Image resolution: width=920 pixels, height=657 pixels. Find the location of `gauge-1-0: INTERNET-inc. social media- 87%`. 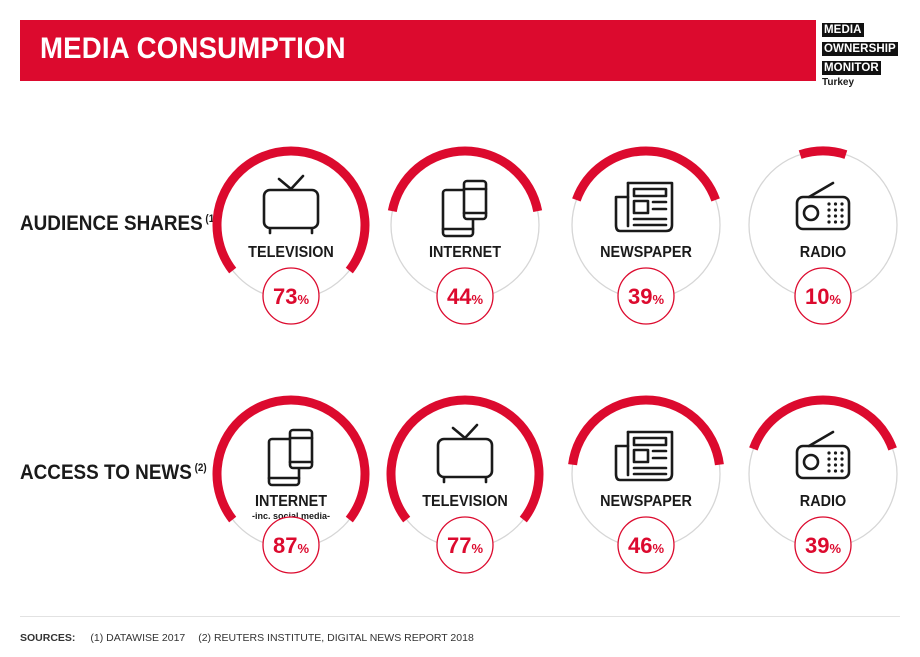

gauge-1-0: INTERNET-inc. social media- 87% is located at coordinates (291, 484).